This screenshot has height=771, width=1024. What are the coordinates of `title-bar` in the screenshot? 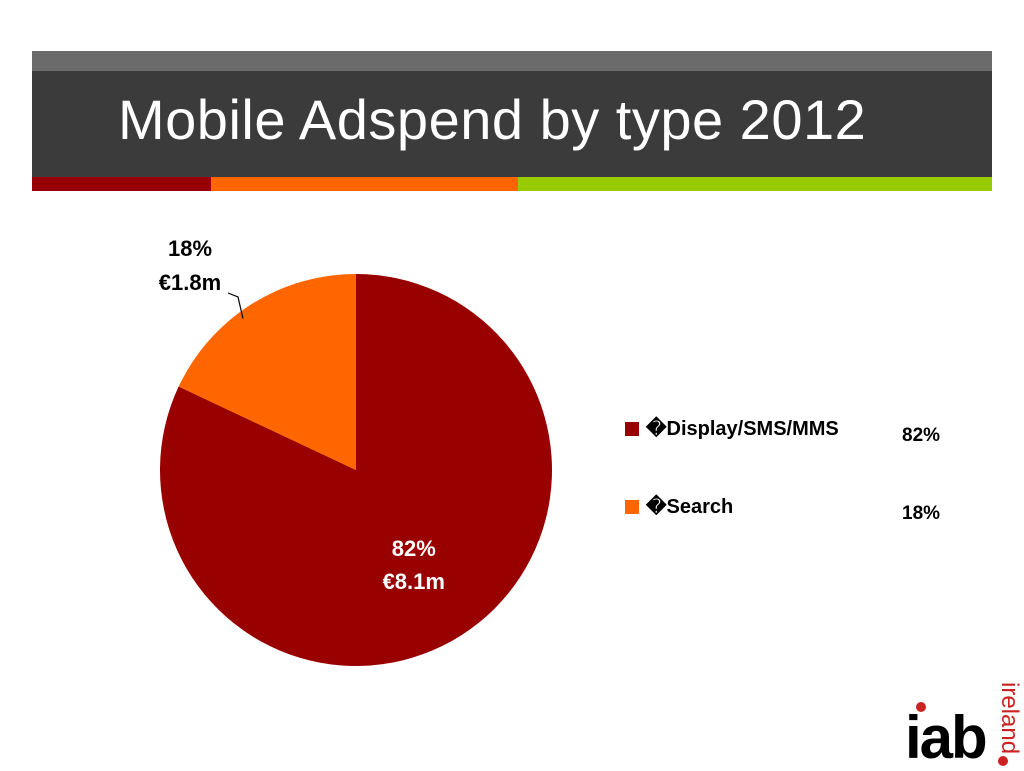 It's located at (512, 124).